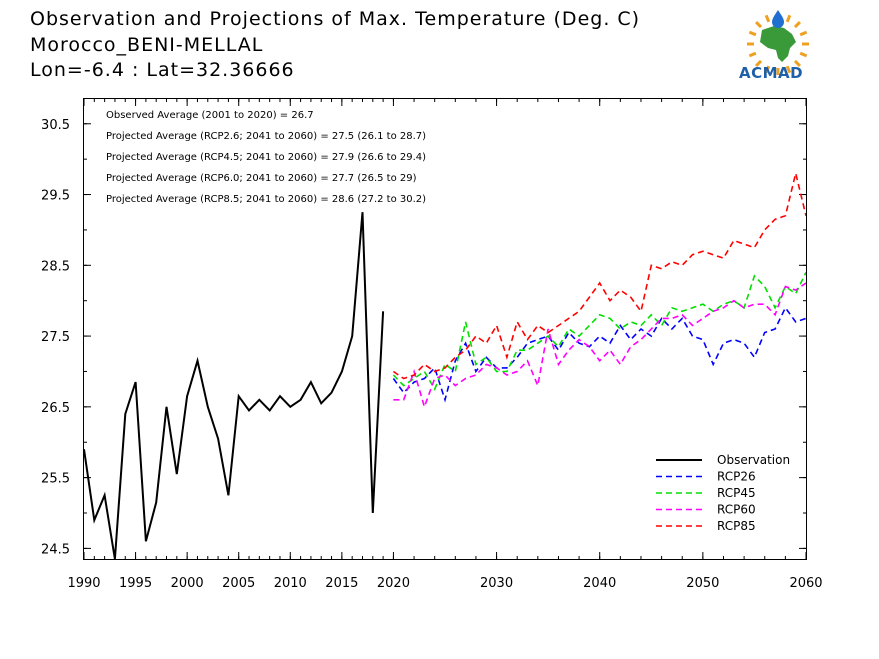 This screenshot has height=659, width=879. I want to click on x-tick-label: 2000, so click(187, 583).